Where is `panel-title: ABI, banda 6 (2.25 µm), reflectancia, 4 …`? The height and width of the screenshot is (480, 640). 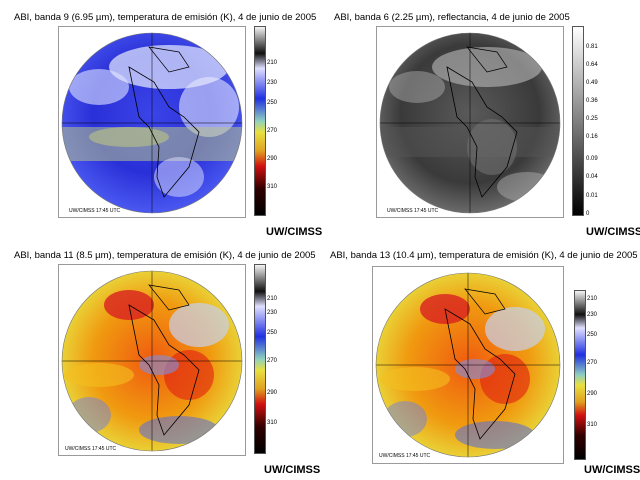
panel-title: ABI, banda 6 (2.25 µm), reflectancia, 4 … is located at coordinates (452, 17).